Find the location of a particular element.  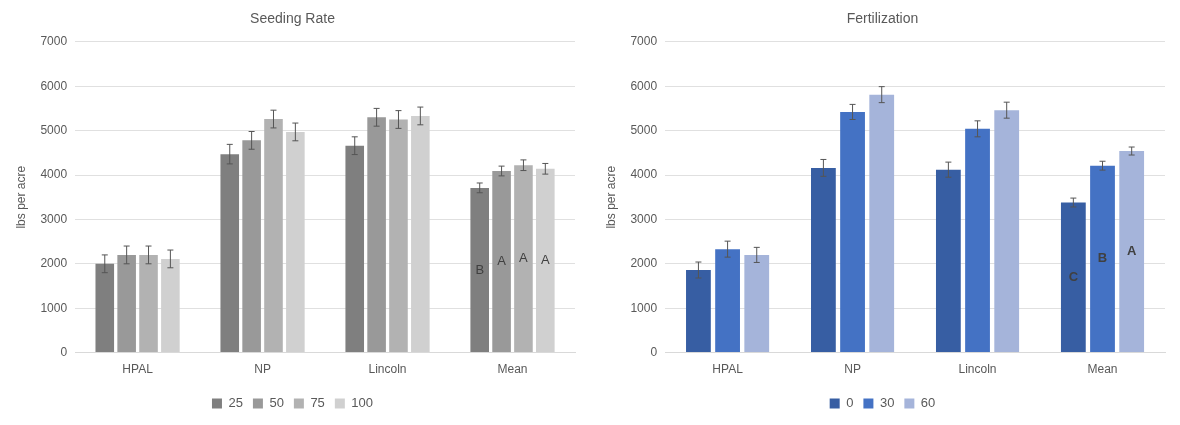

chart-title: Seeding Rate is located at coordinates (293, 18).